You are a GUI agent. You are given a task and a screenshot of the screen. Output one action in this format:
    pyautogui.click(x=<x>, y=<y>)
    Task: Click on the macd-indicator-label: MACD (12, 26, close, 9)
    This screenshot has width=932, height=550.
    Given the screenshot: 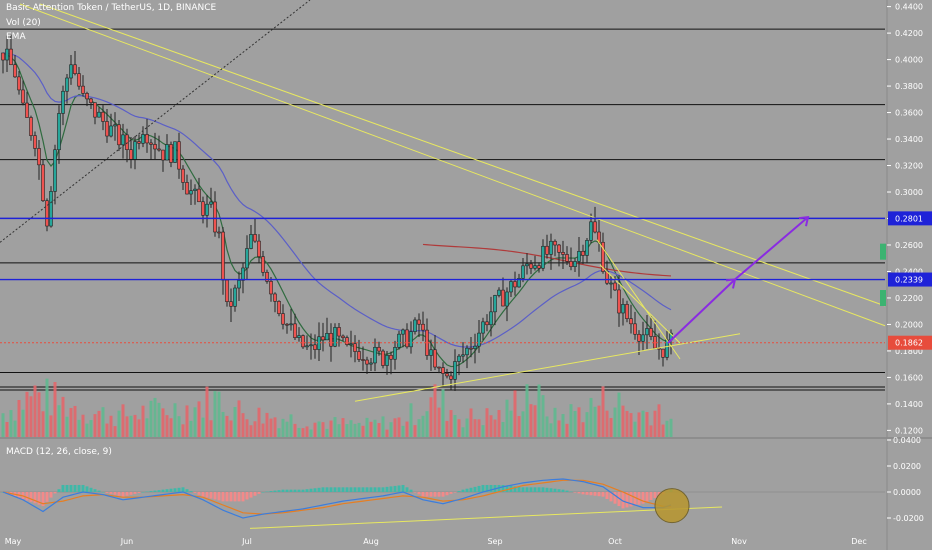 What is the action you would take?
    pyautogui.click(x=59, y=452)
    